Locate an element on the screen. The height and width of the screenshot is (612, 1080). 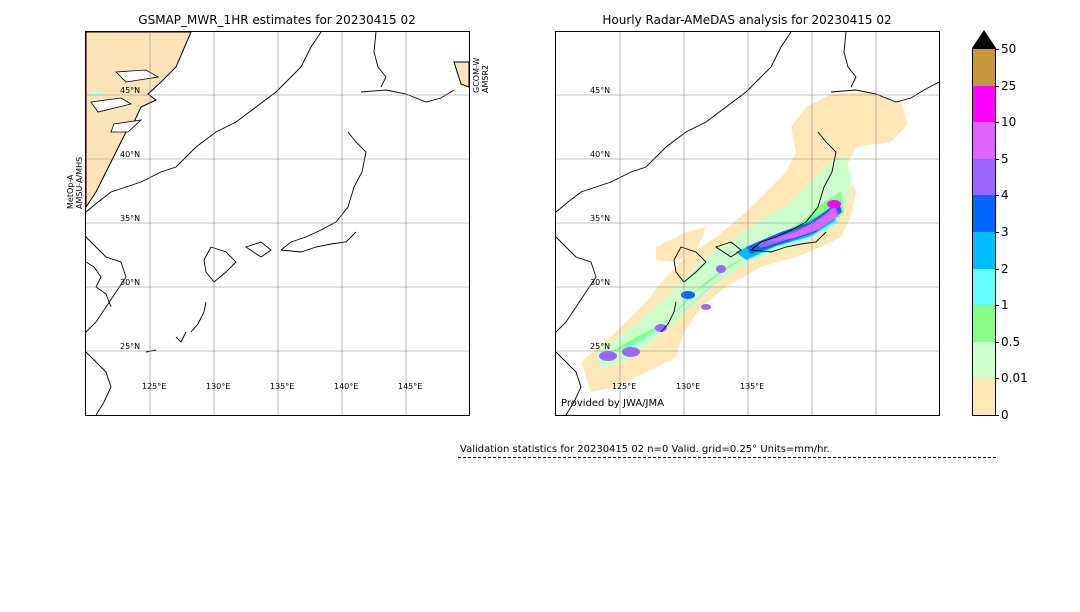
left-sat-label: MetOp-A AMSU-A/MHS is located at coordinates (75, 183).